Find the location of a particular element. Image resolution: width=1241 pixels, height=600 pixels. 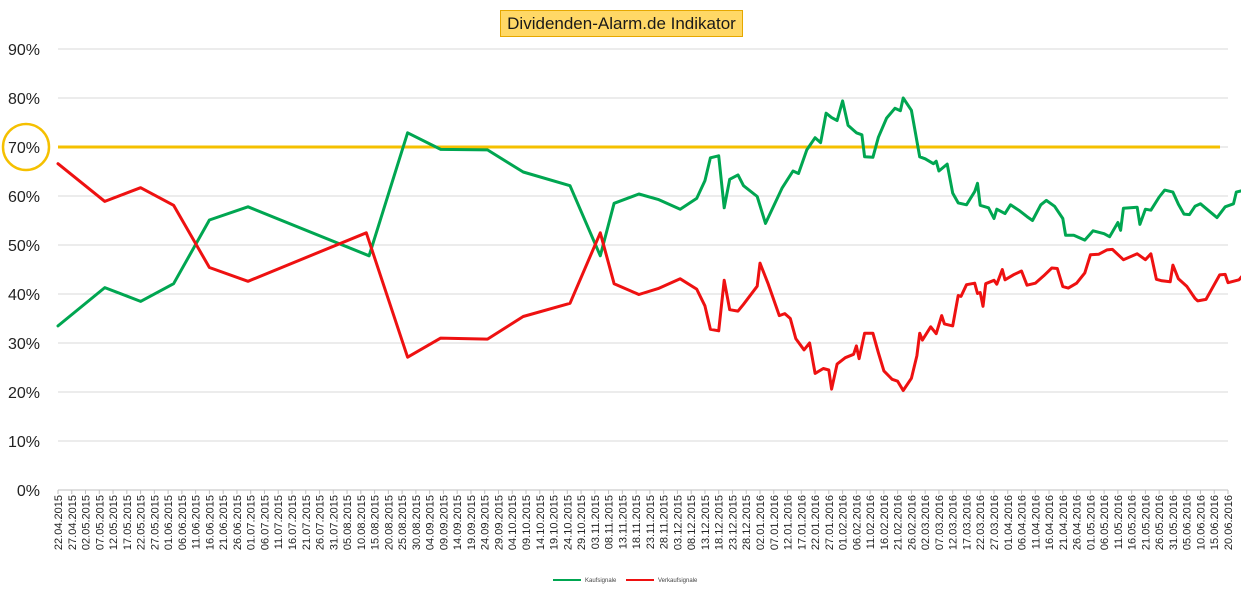

x-tick-label: 16.07.2015 is located at coordinates (293, 522).